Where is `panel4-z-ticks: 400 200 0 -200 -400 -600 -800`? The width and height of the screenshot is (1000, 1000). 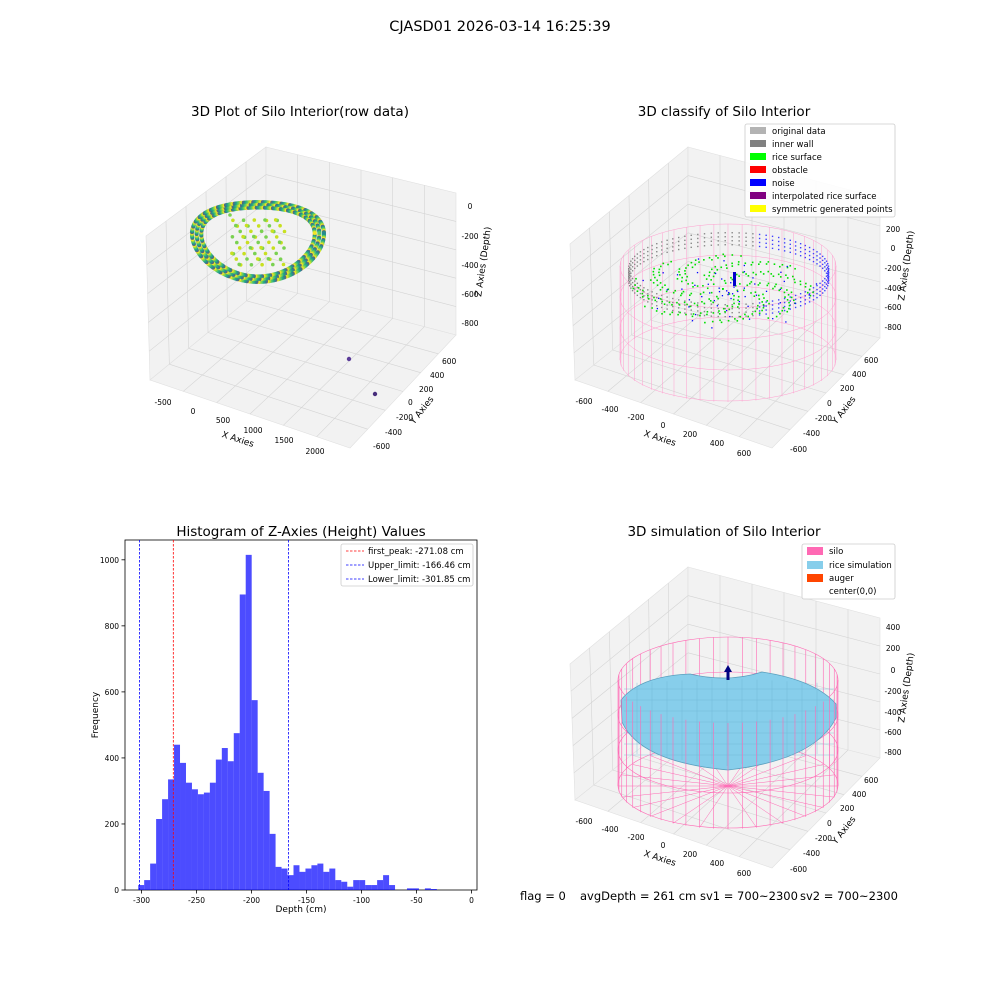 panel4-z-ticks: 400 200 0 -200 -400 -600 -800 is located at coordinates (892, 690).